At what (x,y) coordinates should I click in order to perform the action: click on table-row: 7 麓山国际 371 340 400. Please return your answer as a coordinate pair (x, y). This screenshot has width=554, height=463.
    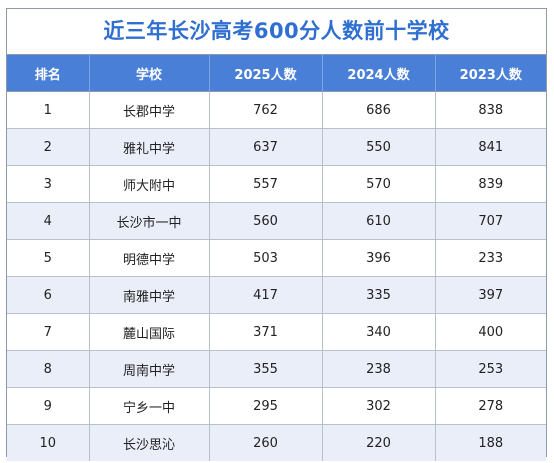
    Looking at the image, I should click on (276, 332).